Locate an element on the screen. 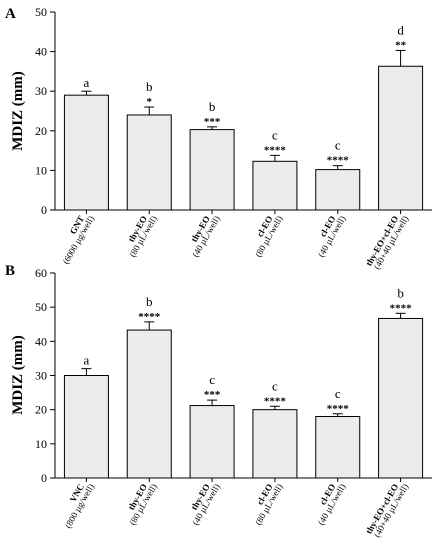 The width and height of the screenshot is (437, 550). significance-stars: ** is located at coordinates (401, 45).